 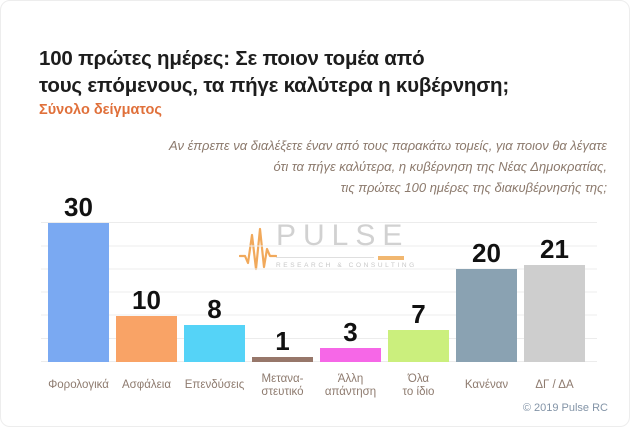 What do you see at coordinates (350, 332) in the screenshot?
I see `bar-value-label: 3` at bounding box center [350, 332].